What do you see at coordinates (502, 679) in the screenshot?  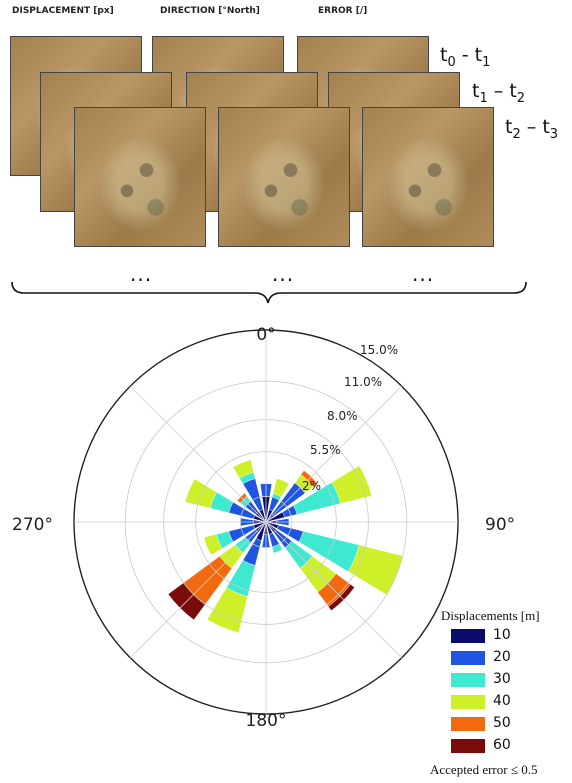 I see `legend-label: 30` at bounding box center [502, 679].